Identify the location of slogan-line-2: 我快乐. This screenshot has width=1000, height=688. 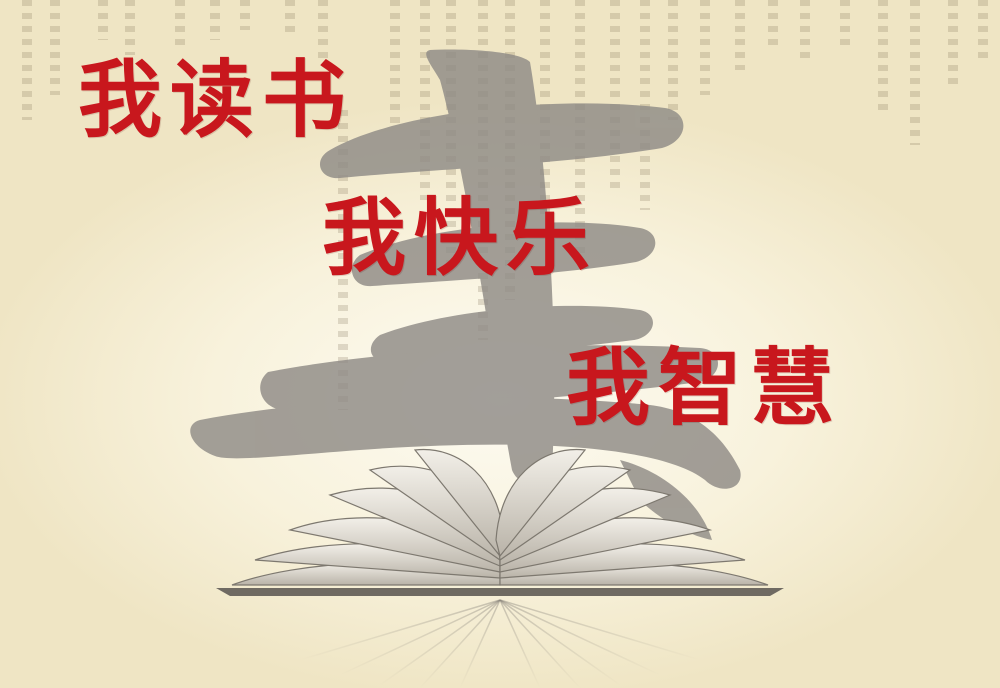
(460, 237).